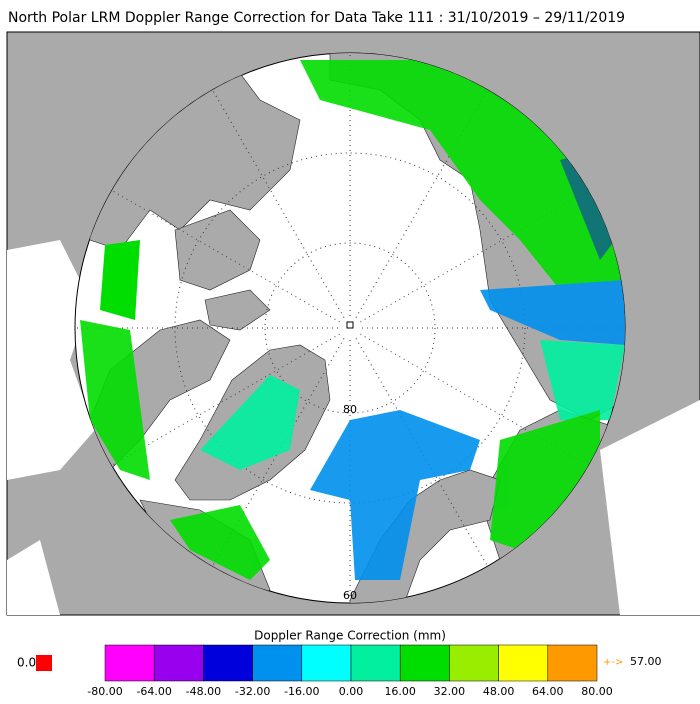 This screenshot has width=700, height=704. What do you see at coordinates (351, 691) in the screenshot?
I see `colorbar-tick-label: 0.00` at bounding box center [351, 691].